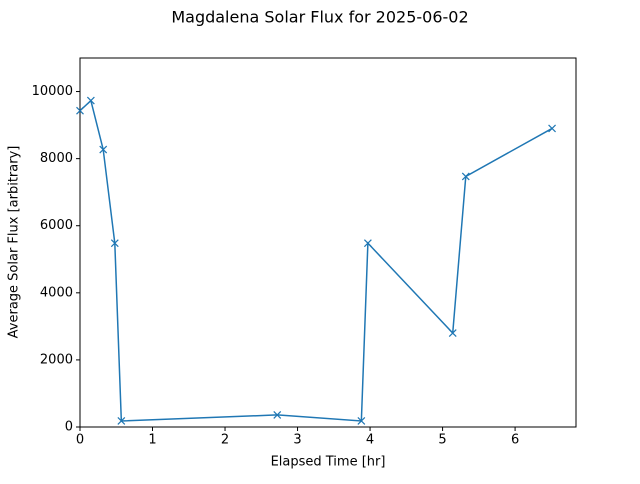  What do you see at coordinates (442, 440) in the screenshot?
I see `x-tick-label: 5` at bounding box center [442, 440].